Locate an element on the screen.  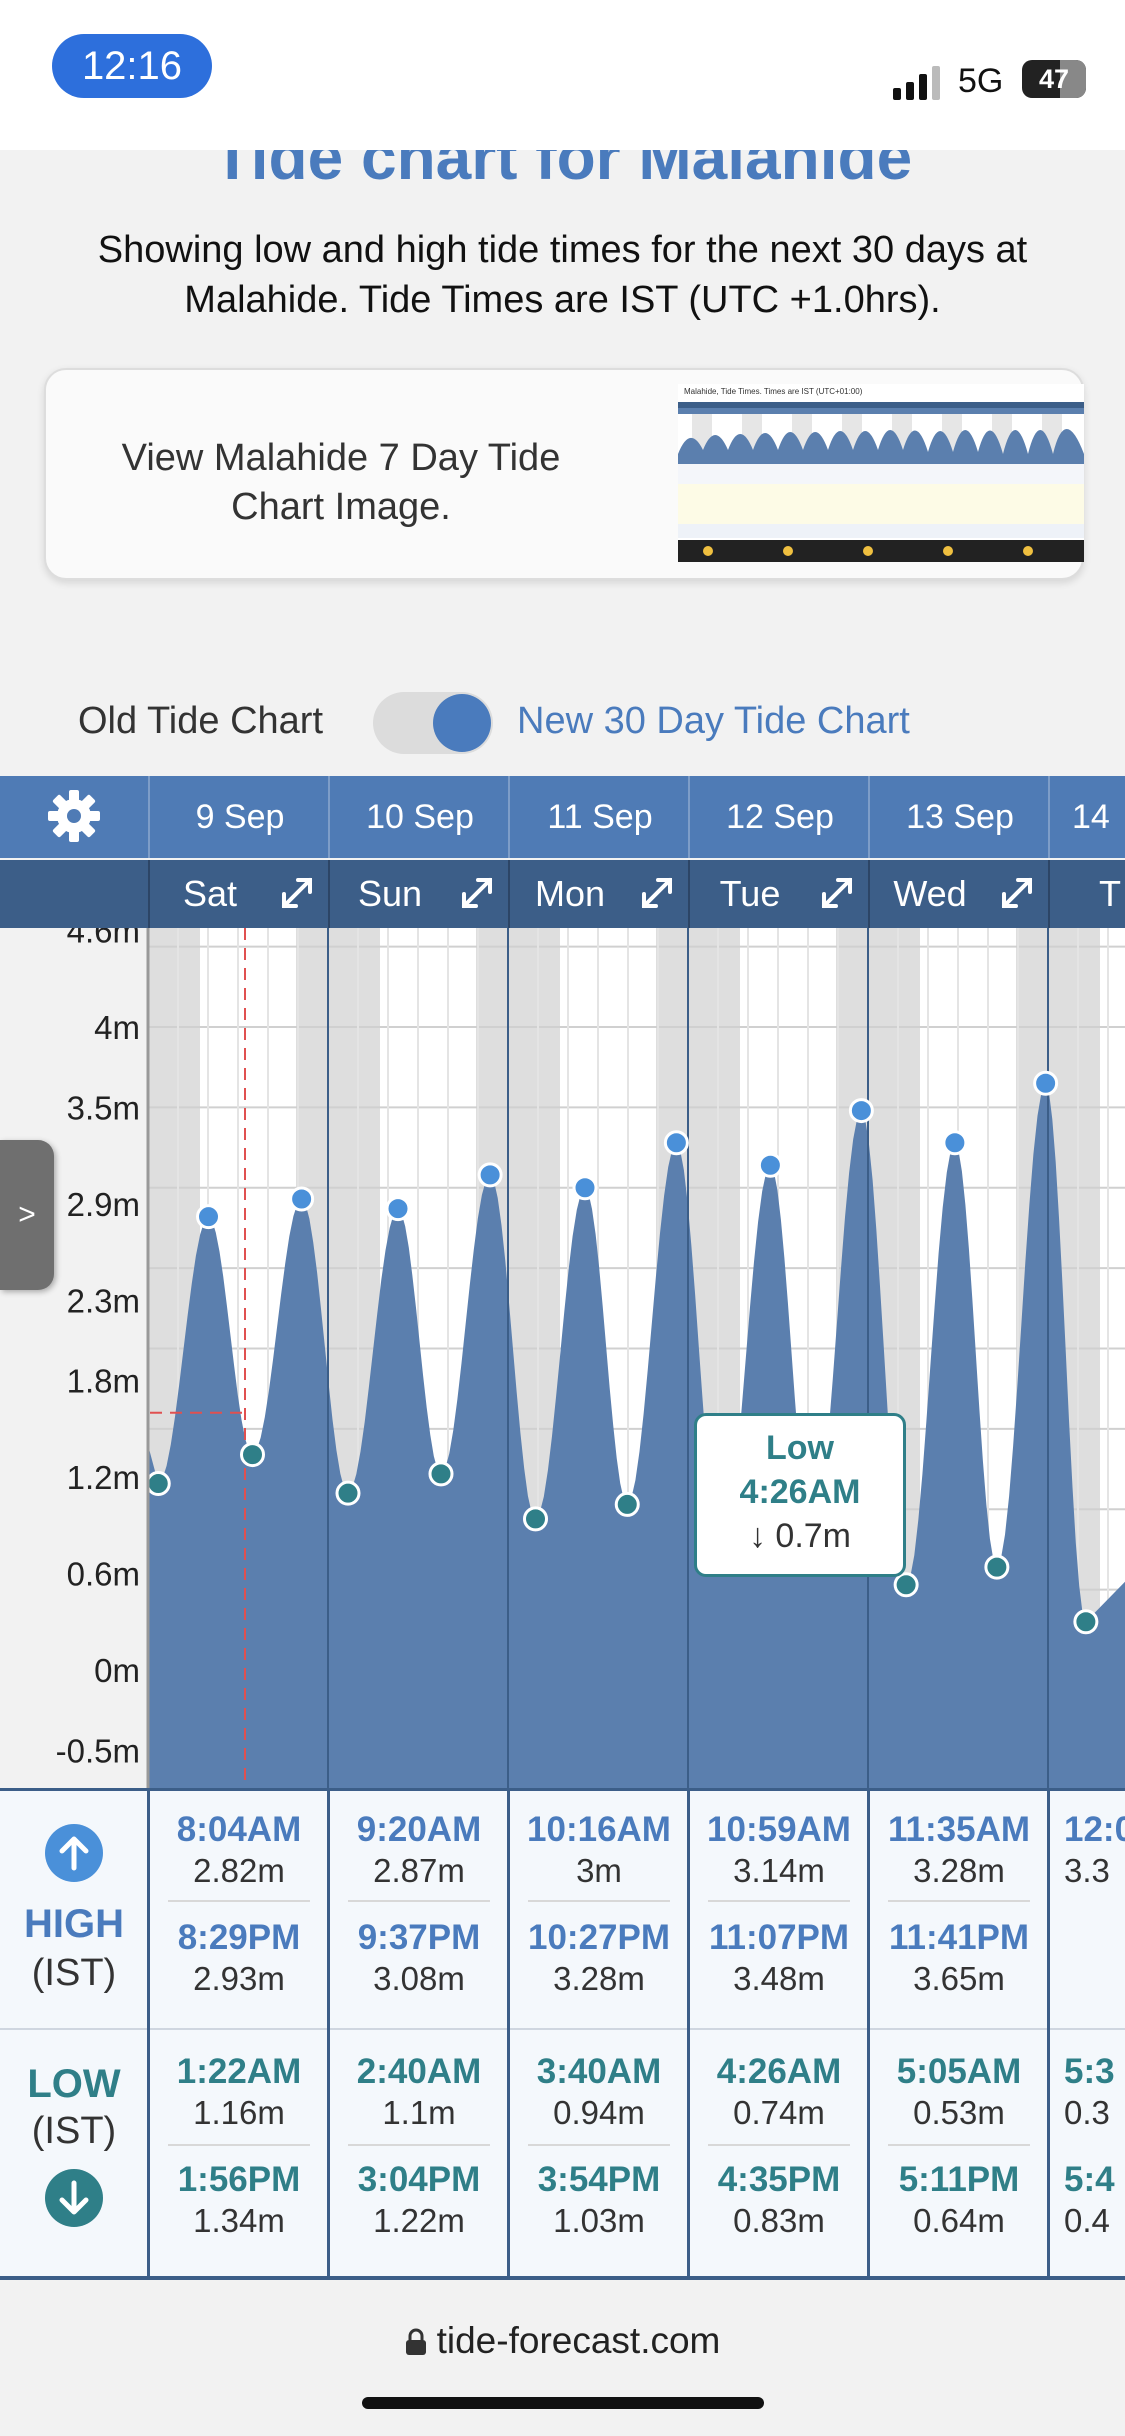
low-label: LOW is located at coordinates (74, 2084).